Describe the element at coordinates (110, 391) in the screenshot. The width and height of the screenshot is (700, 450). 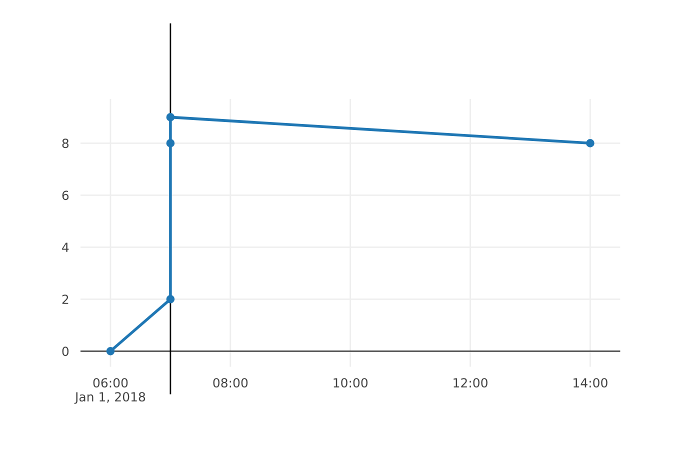
I see `x-tick-label: 06:00 Jan 1, 2018` at that location.